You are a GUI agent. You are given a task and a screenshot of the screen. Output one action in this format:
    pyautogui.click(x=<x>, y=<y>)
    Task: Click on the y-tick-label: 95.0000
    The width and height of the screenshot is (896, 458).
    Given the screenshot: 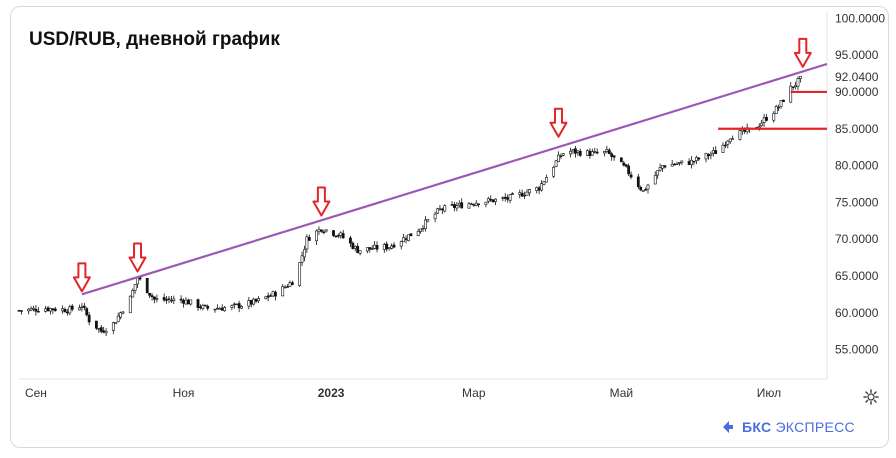 What is the action you would take?
    pyautogui.click(x=857, y=55)
    